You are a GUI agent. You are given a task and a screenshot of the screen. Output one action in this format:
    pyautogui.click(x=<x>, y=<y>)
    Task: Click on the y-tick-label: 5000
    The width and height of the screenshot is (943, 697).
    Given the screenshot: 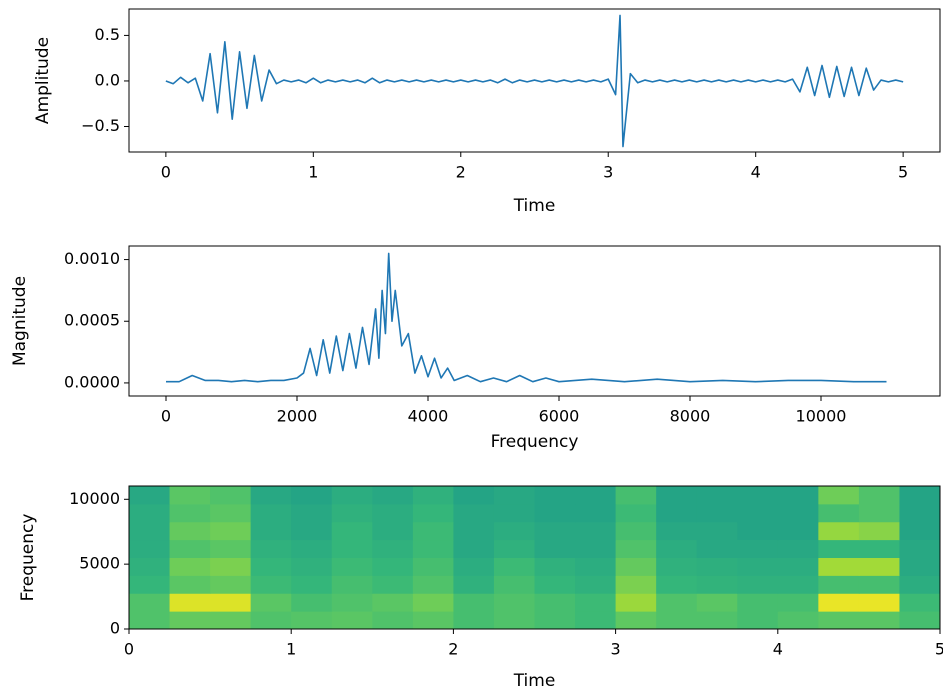 What is the action you would take?
    pyautogui.click(x=99, y=563)
    